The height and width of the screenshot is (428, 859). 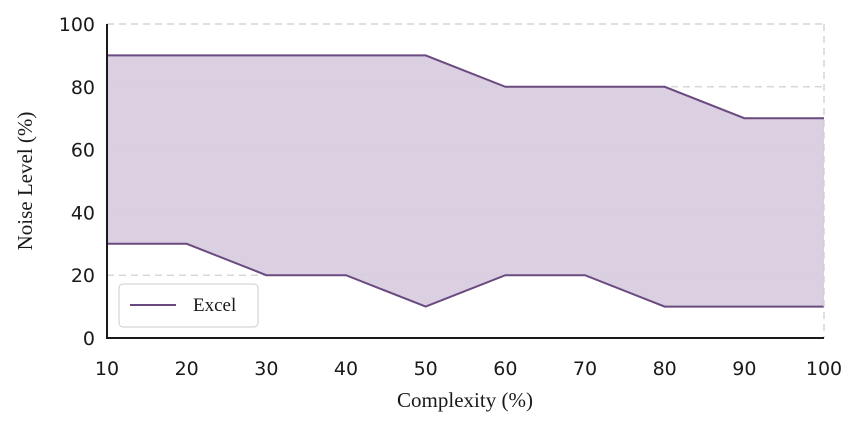 I want to click on series-upper-line-excel, so click(x=465, y=87).